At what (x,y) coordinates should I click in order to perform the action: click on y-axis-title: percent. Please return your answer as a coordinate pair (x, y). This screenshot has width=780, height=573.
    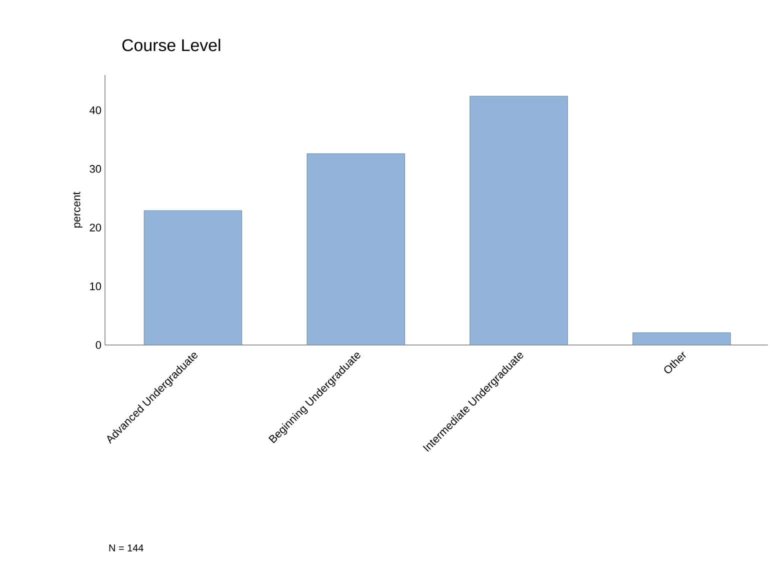
    Looking at the image, I should click on (77, 210).